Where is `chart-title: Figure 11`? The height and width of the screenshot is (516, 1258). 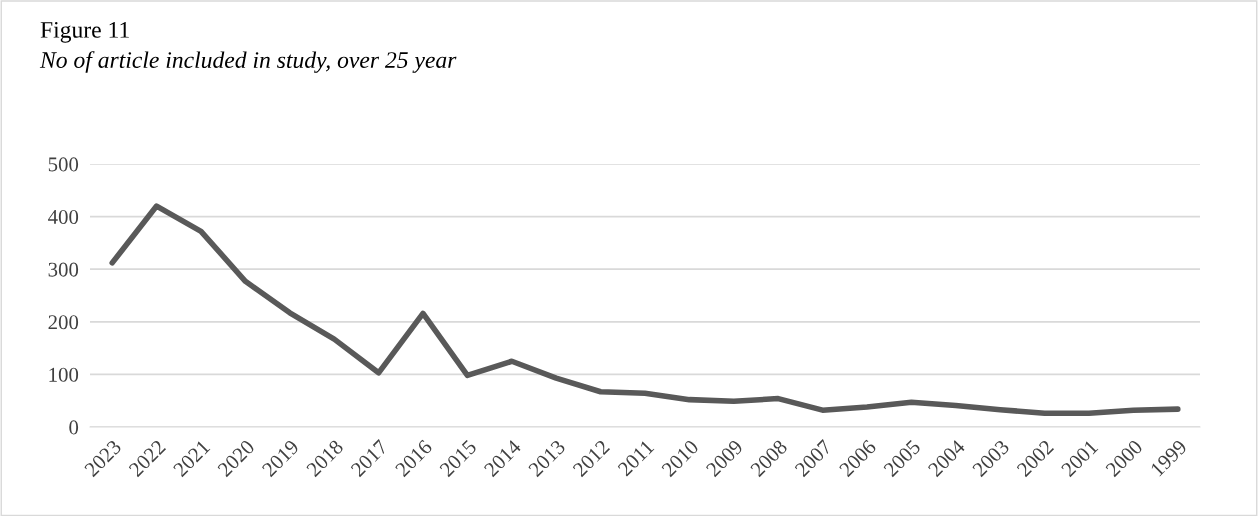
chart-title: Figure 11 is located at coordinates (84, 32).